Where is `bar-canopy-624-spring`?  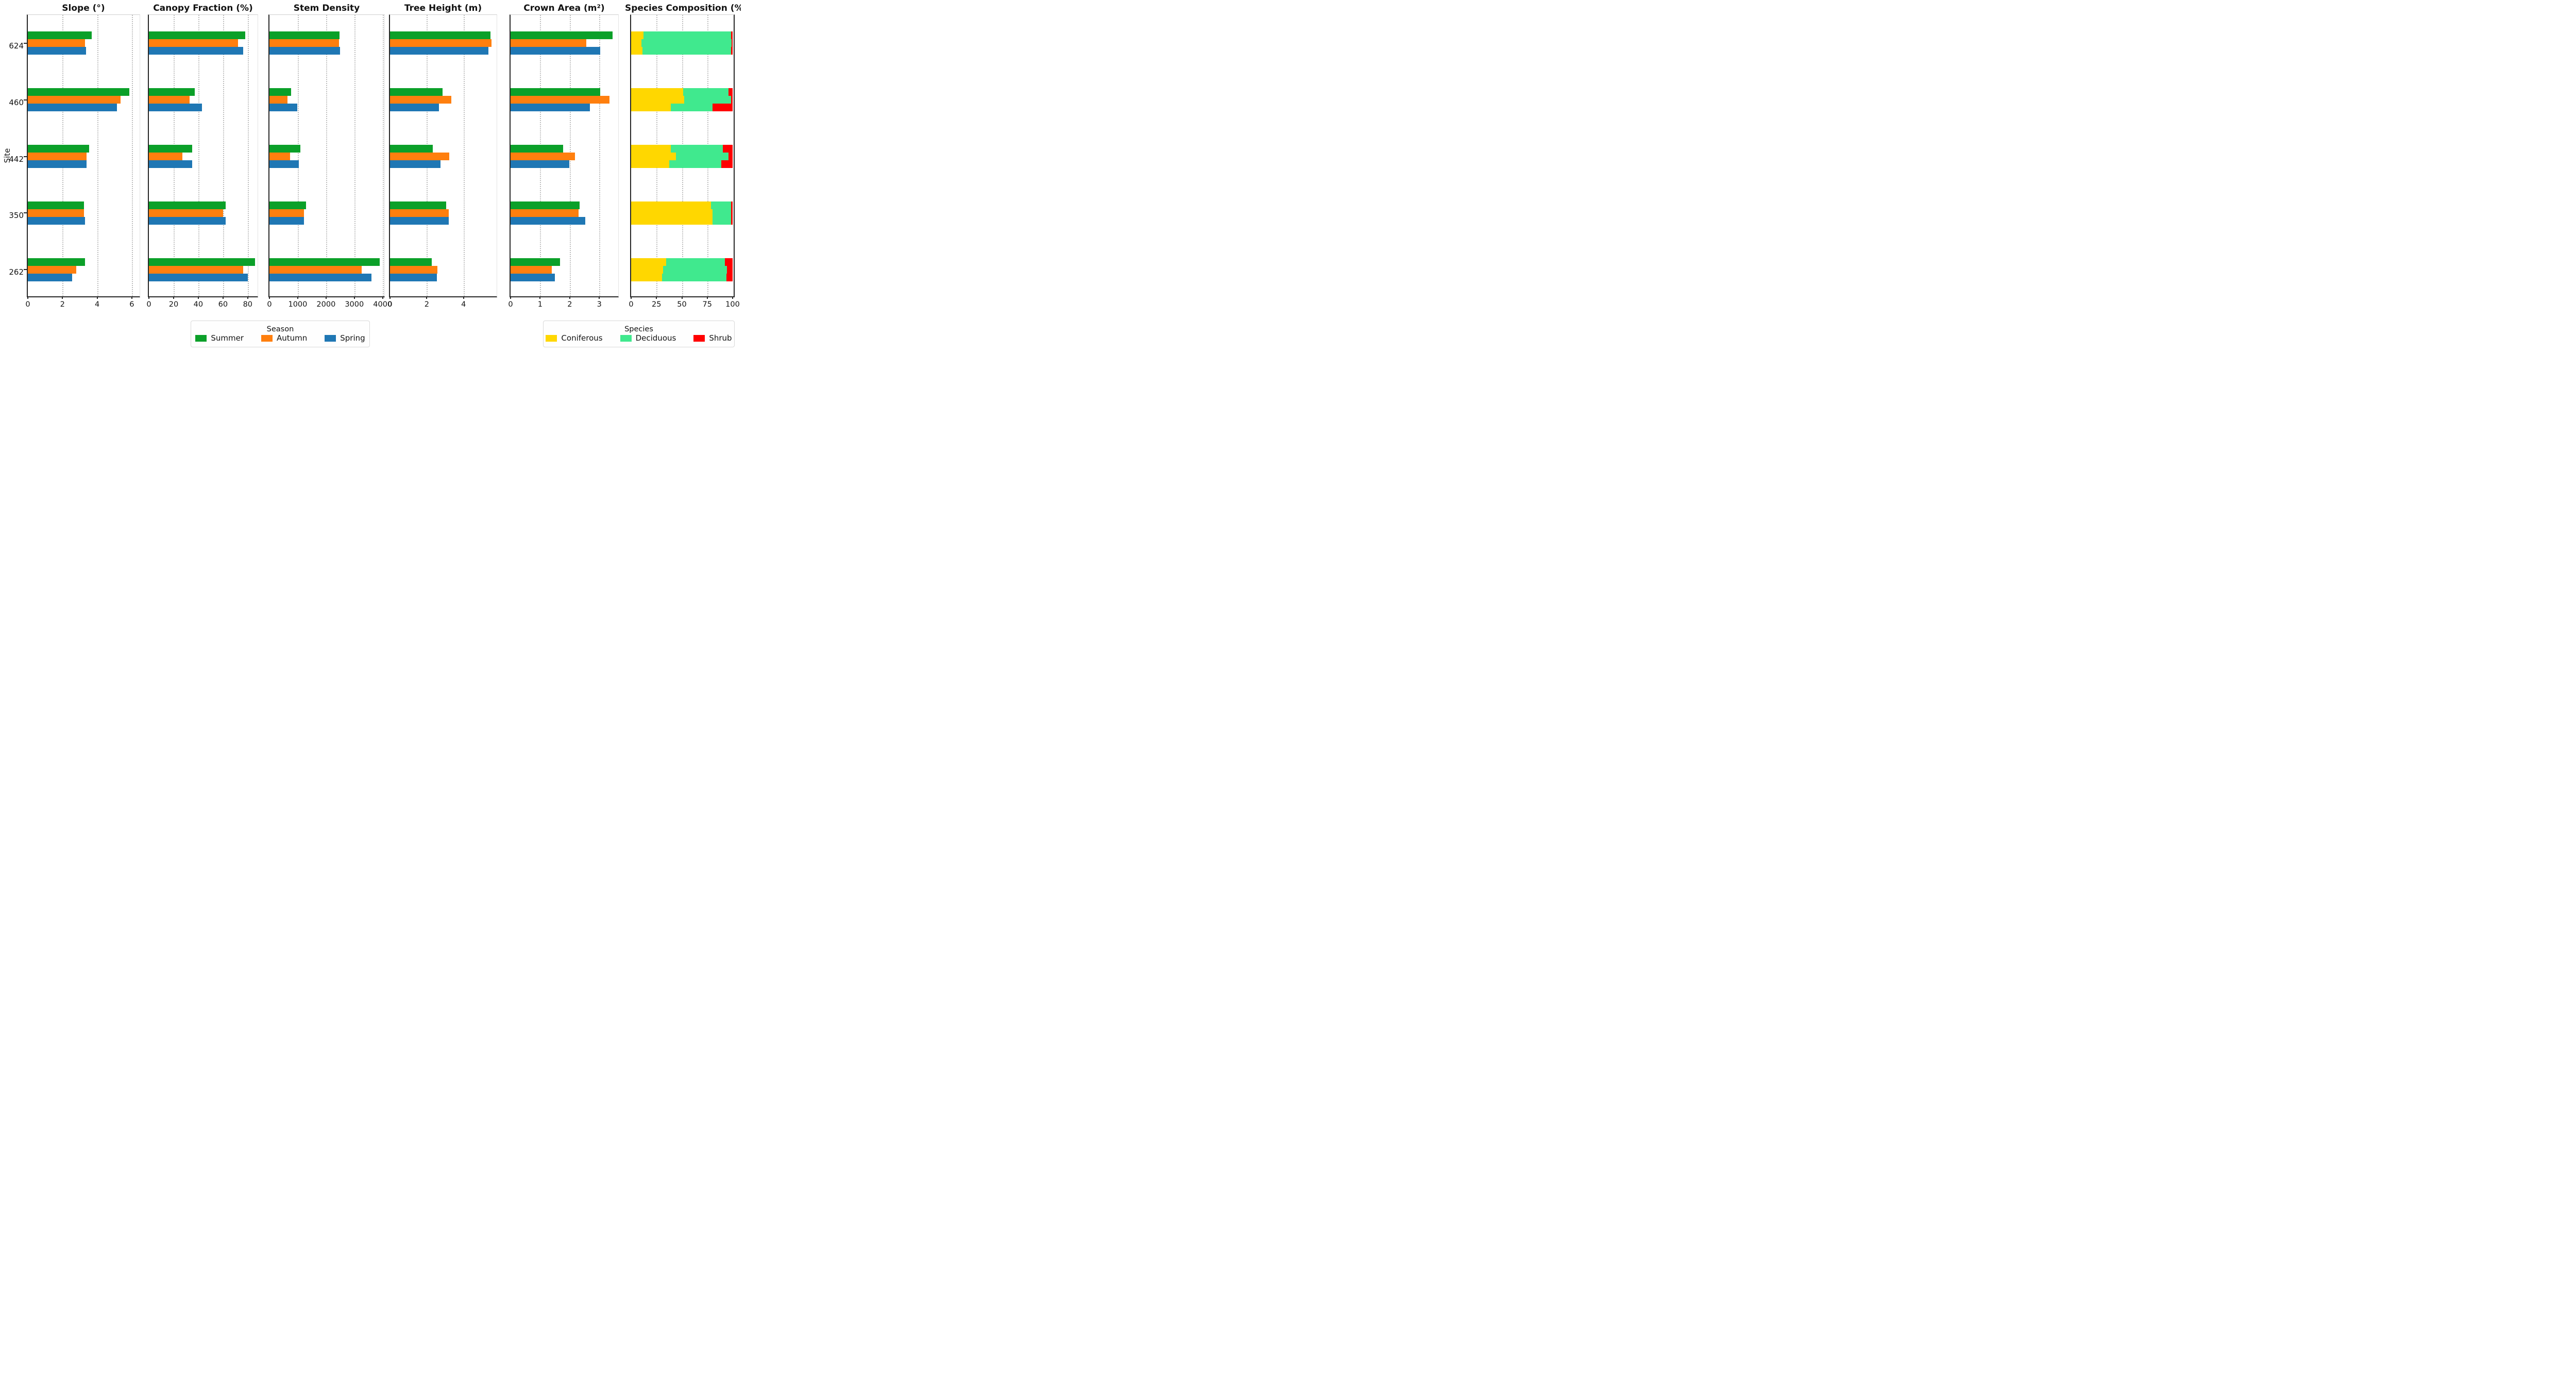
bar-canopy-624-spring is located at coordinates (196, 51).